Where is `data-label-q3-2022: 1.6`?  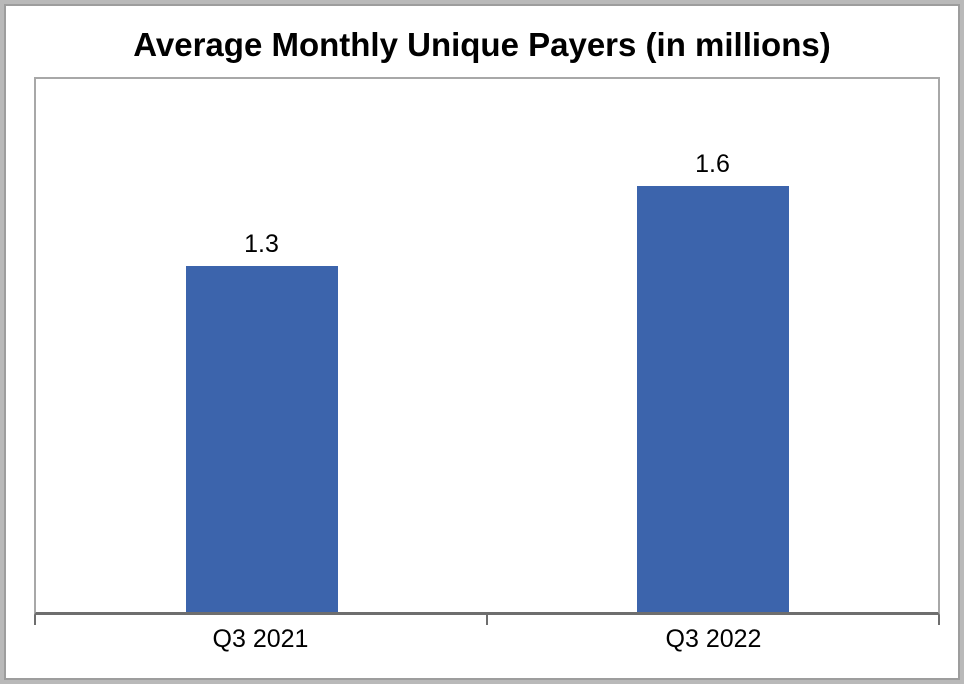
data-label-q3-2022: 1.6 is located at coordinates (712, 164).